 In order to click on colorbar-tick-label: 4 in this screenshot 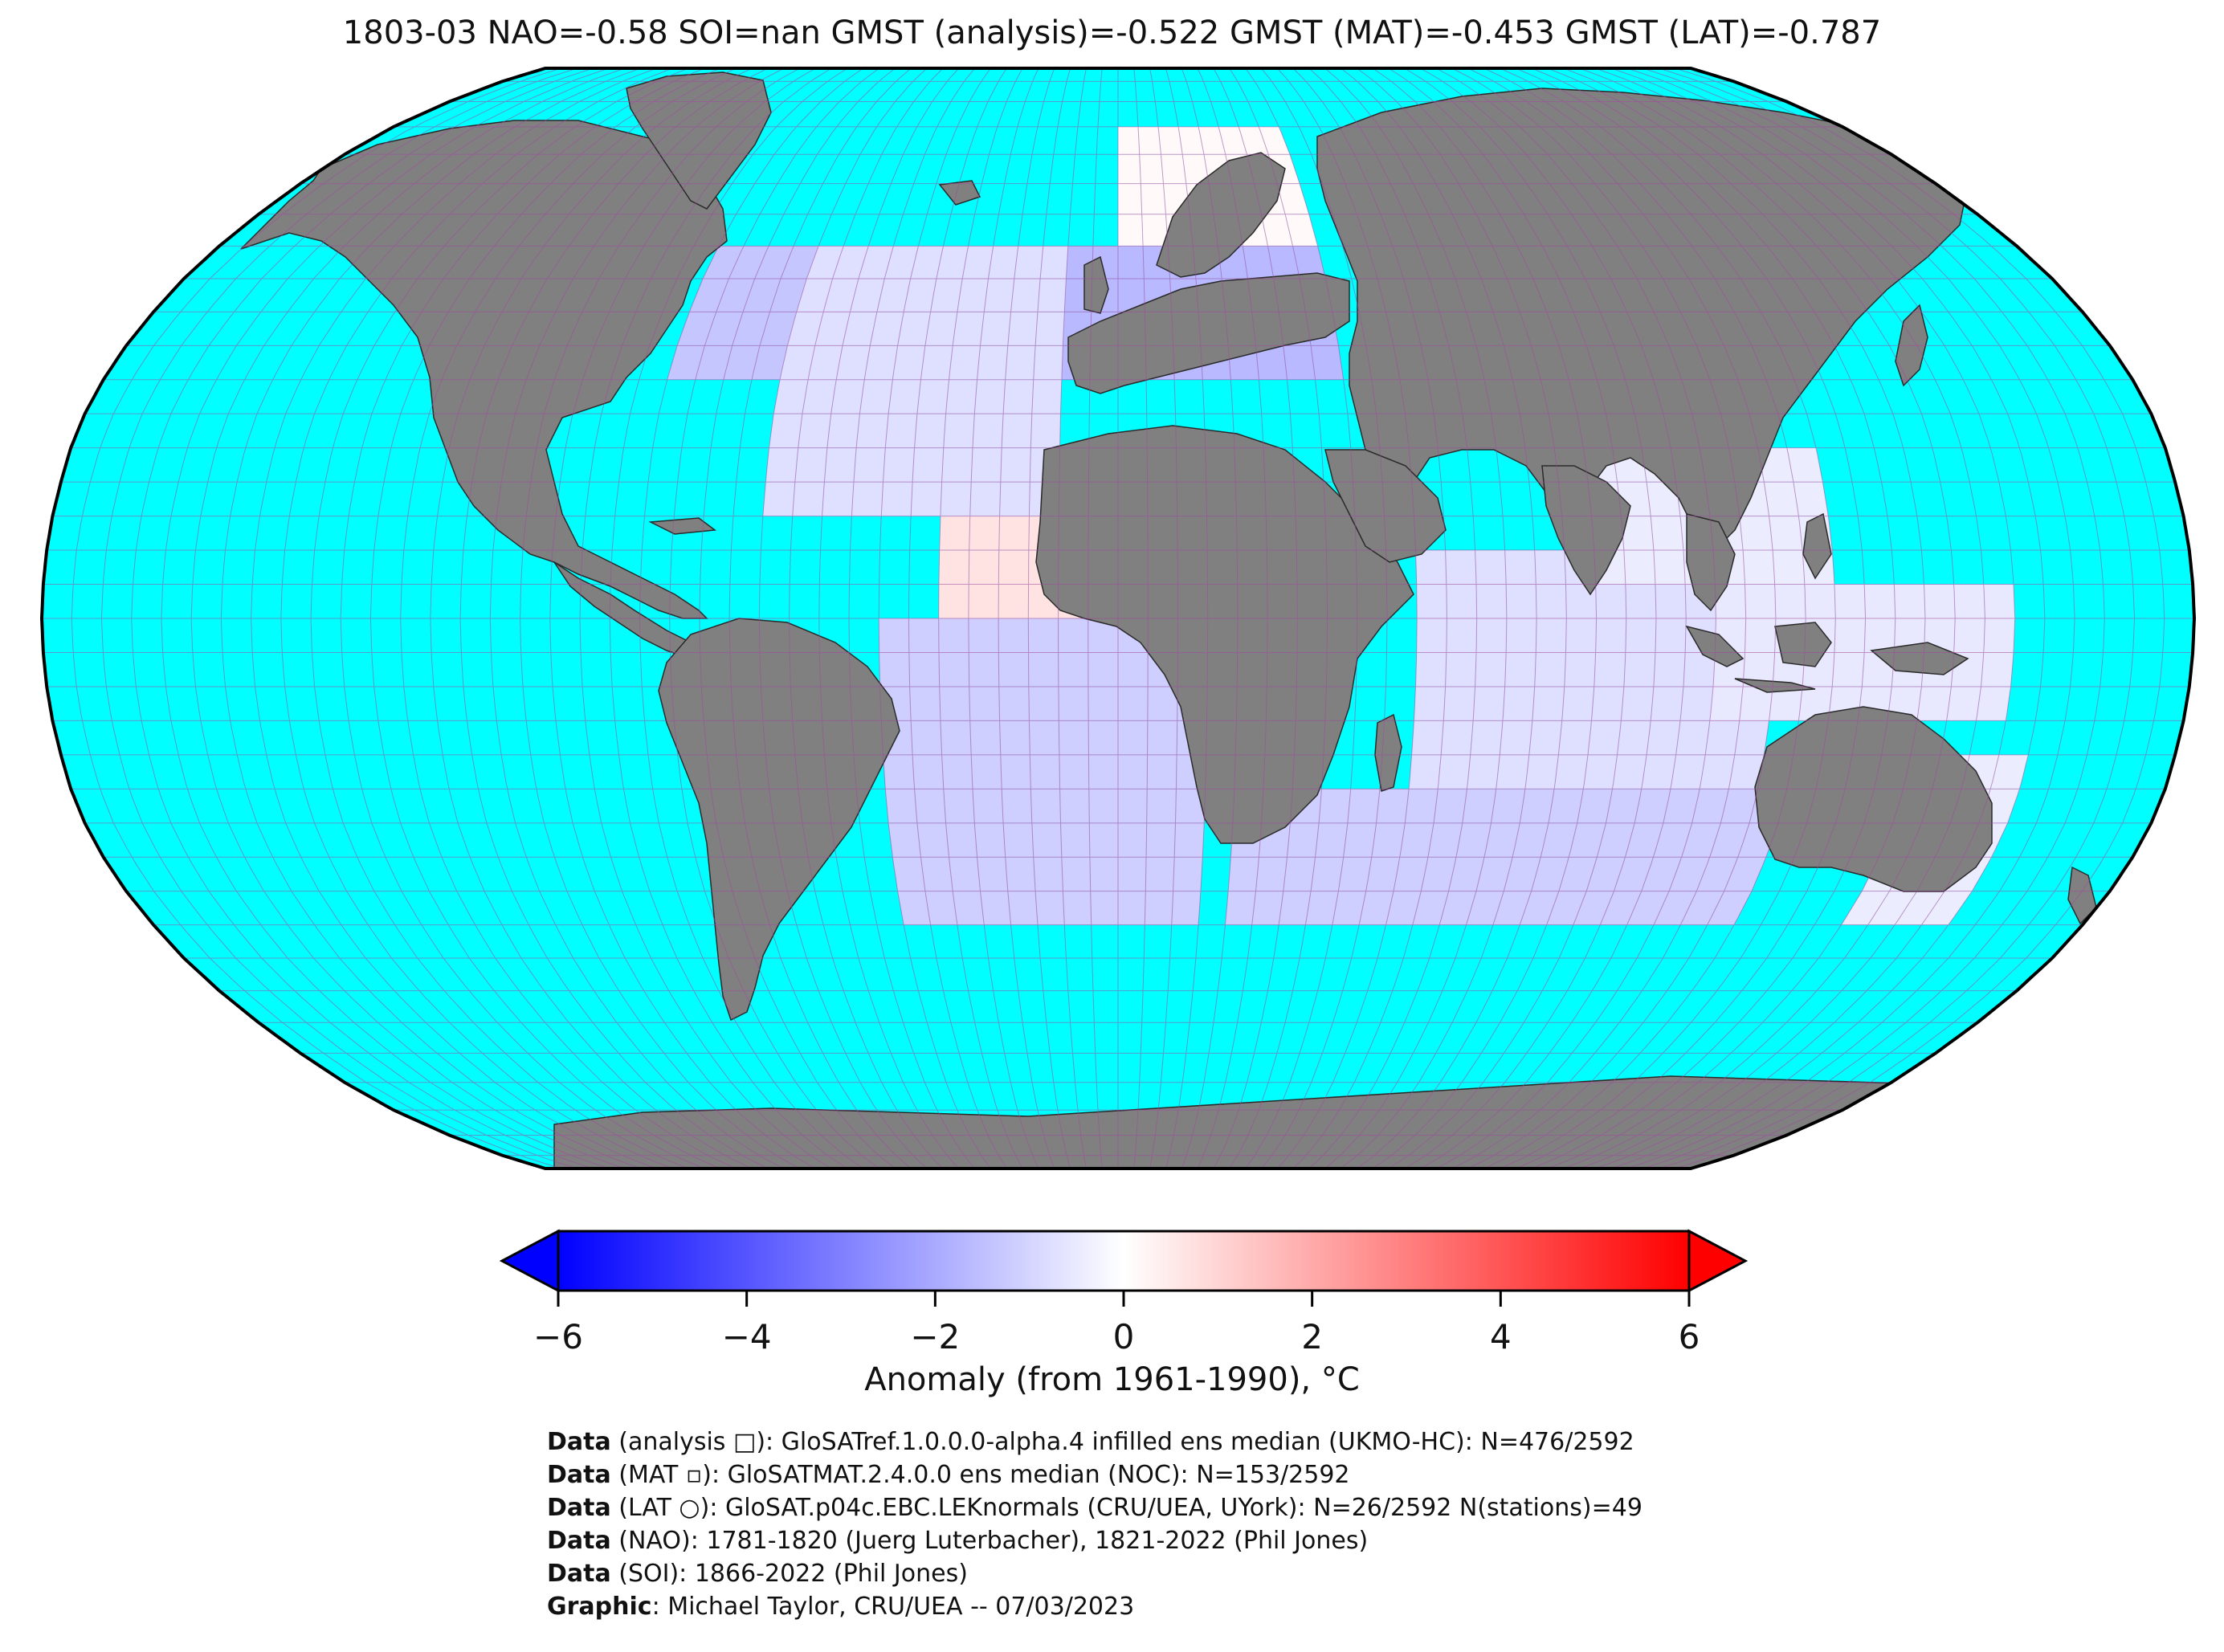, I will do `click(1500, 1336)`.